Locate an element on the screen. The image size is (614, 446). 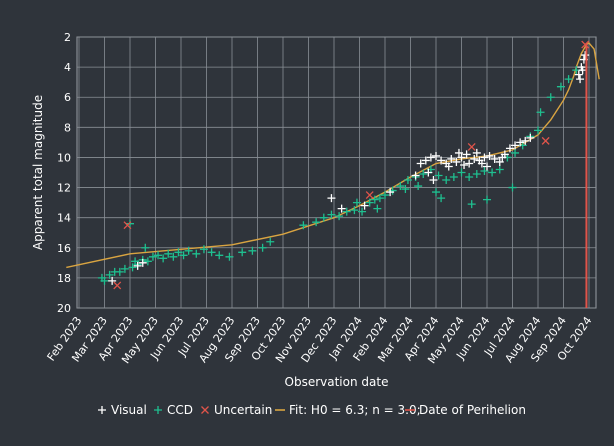
y-tick-label: 2 is located at coordinates (67, 37).